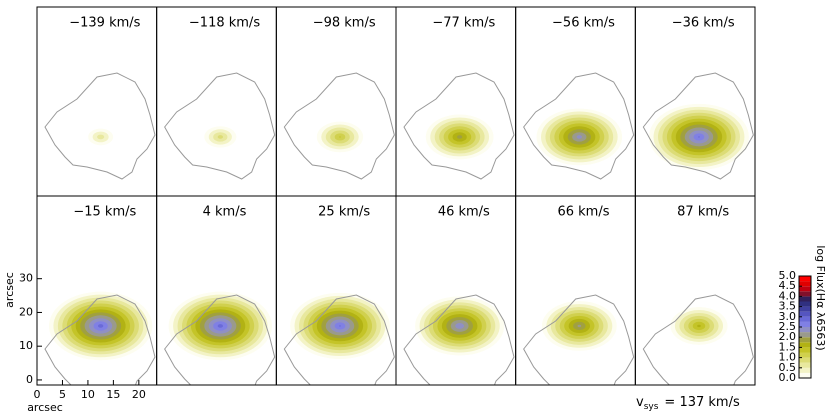 The image size is (830, 415). Describe the element at coordinates (788, 346) in the screenshot. I see `colorbar-tick-label: 1.5` at that location.